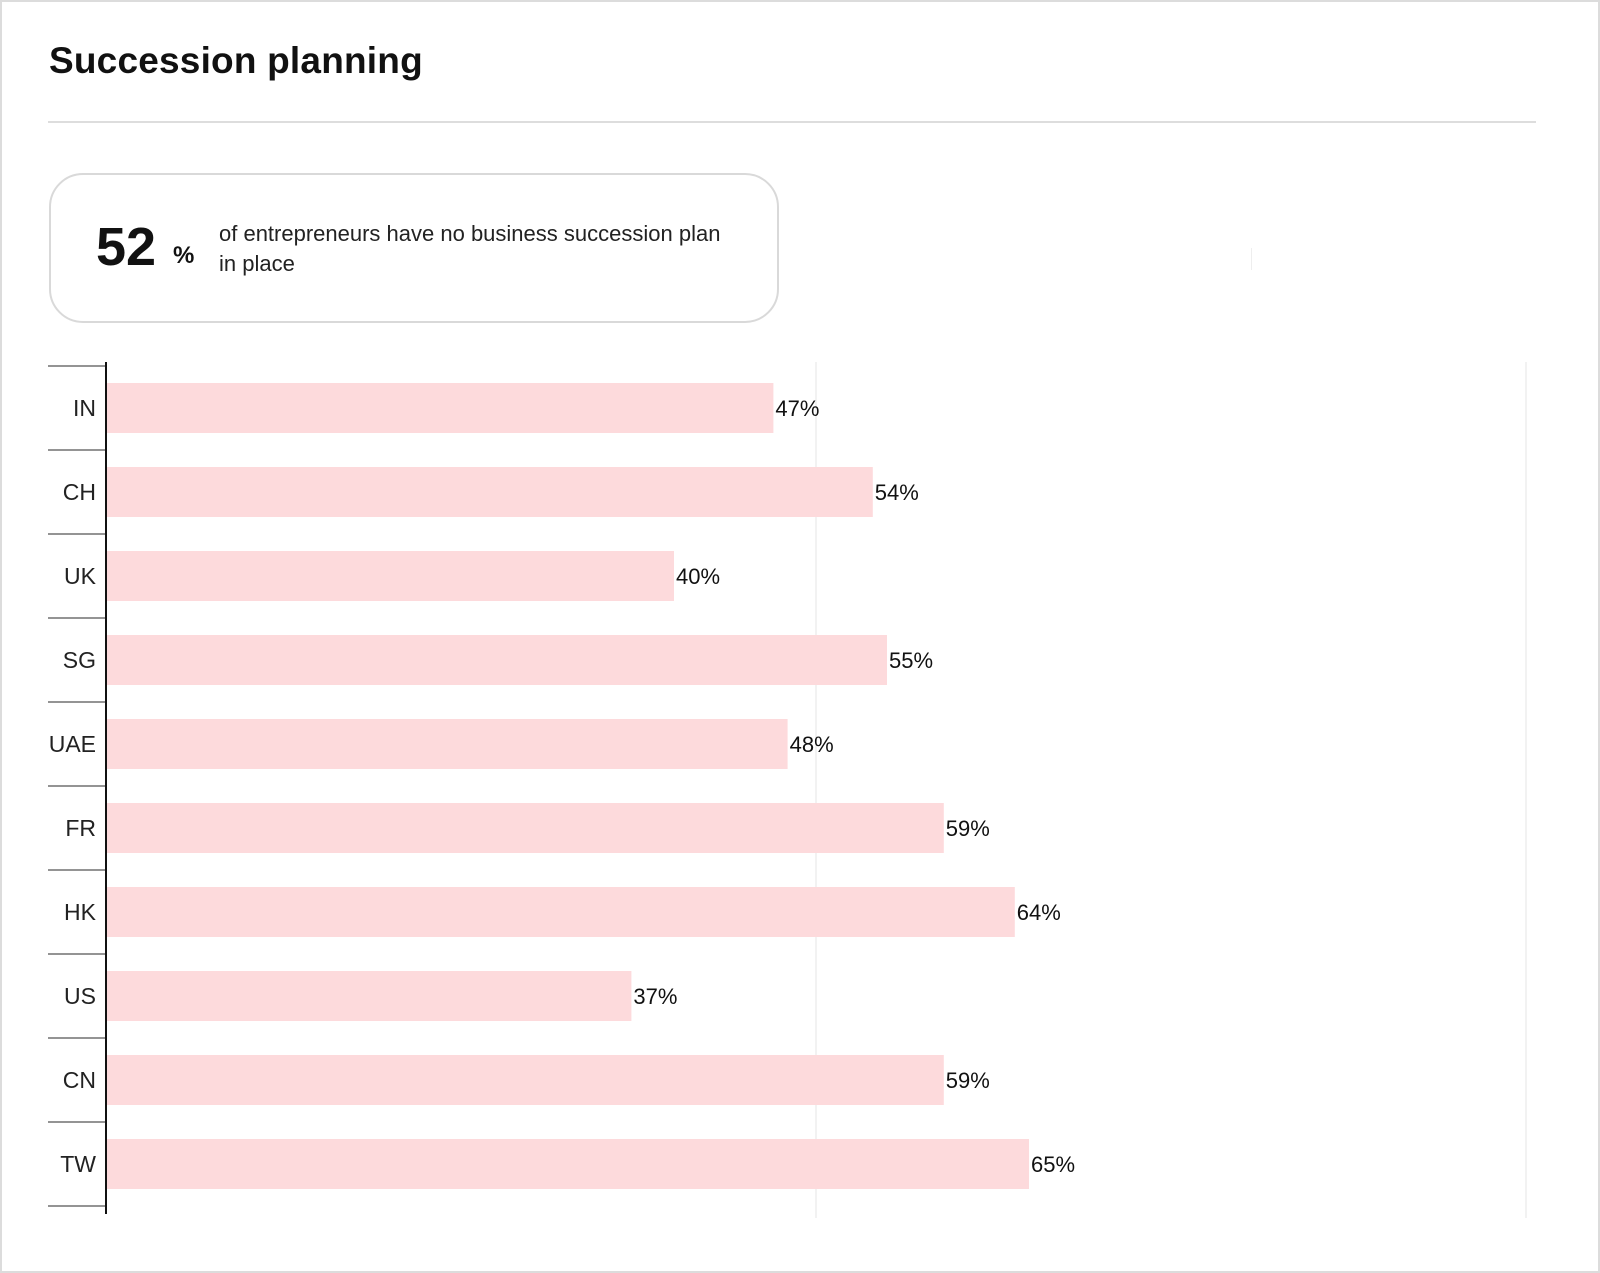  Describe the element at coordinates (184, 255) in the screenshot. I see `stat-unit: %` at that location.